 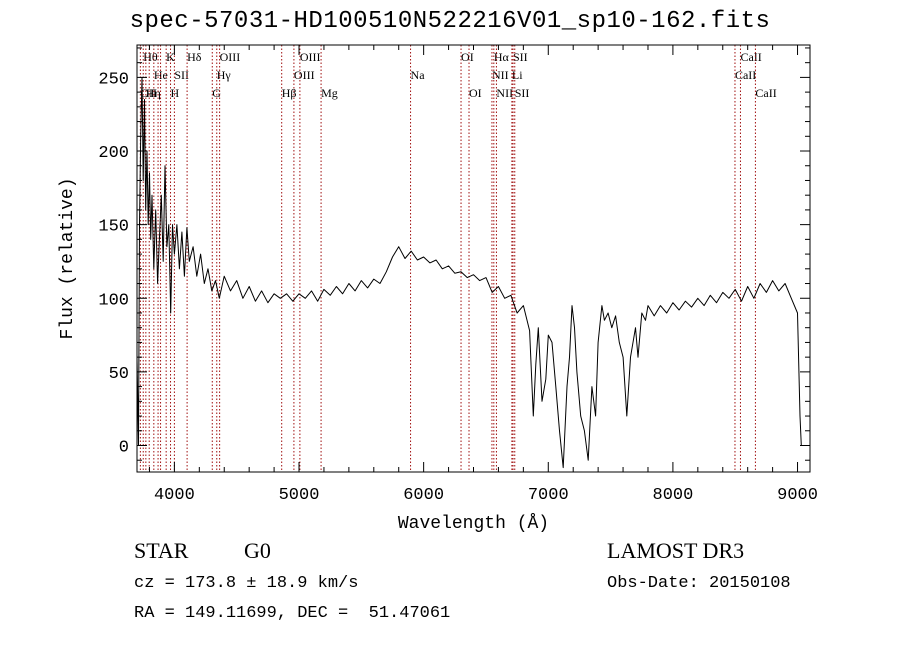 I want to click on survey-name: LAMOST DR3, so click(x=676, y=550).